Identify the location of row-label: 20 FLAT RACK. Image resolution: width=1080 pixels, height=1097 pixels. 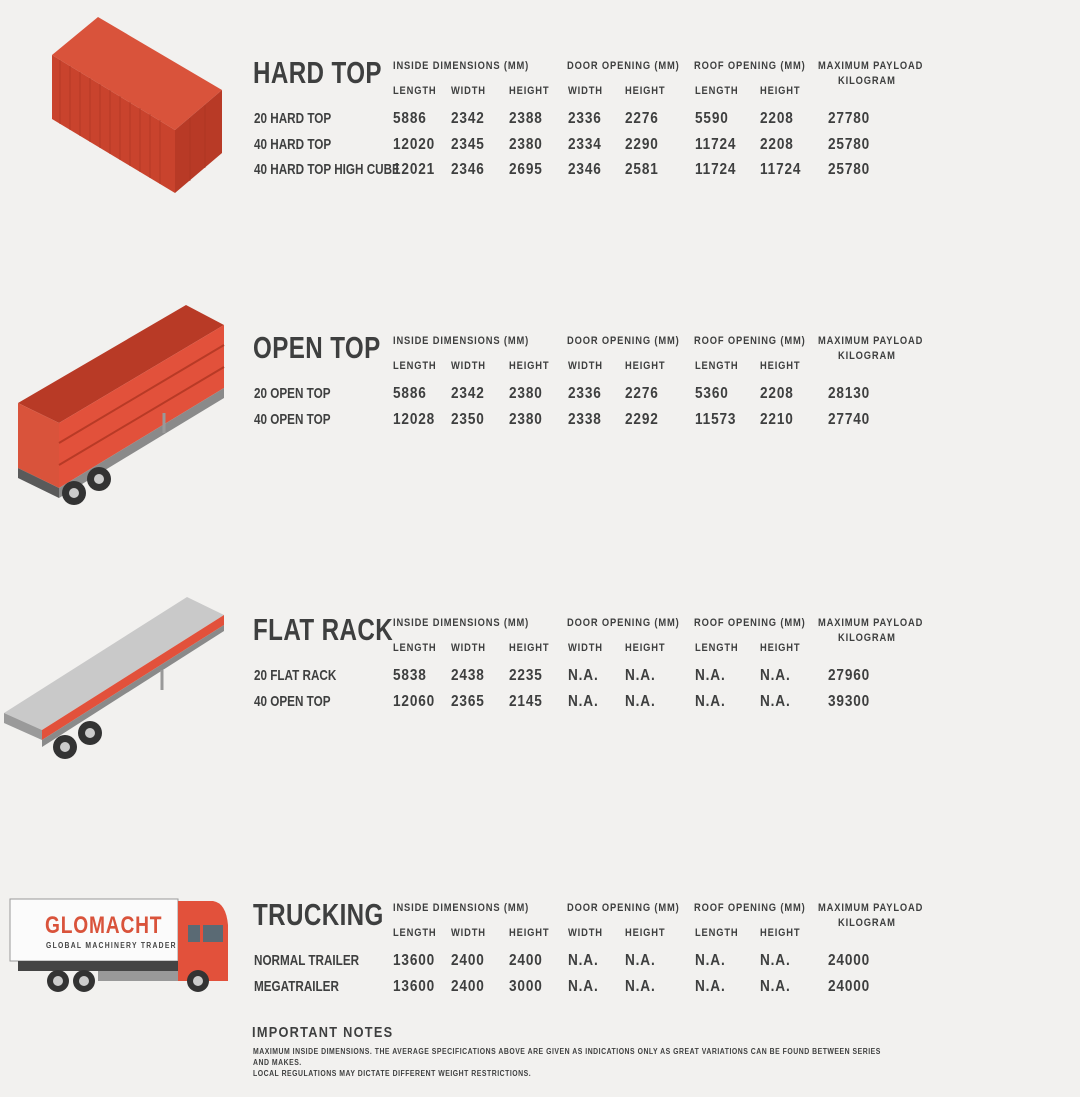
(295, 675).